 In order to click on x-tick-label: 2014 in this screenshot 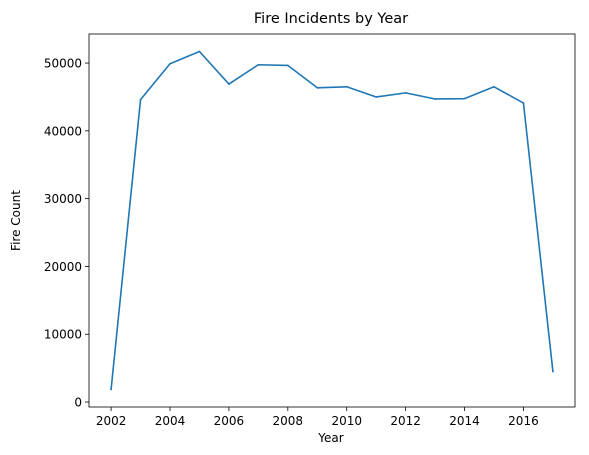, I will do `click(464, 421)`.